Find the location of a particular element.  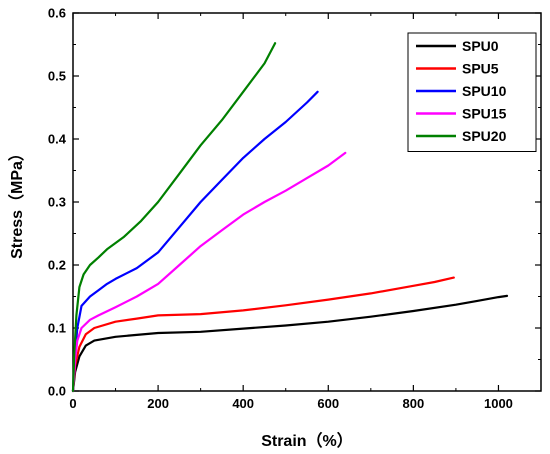

legend: SPU0 SPU5 SPU10 SPU15 SPU20 is located at coordinates (472, 92).